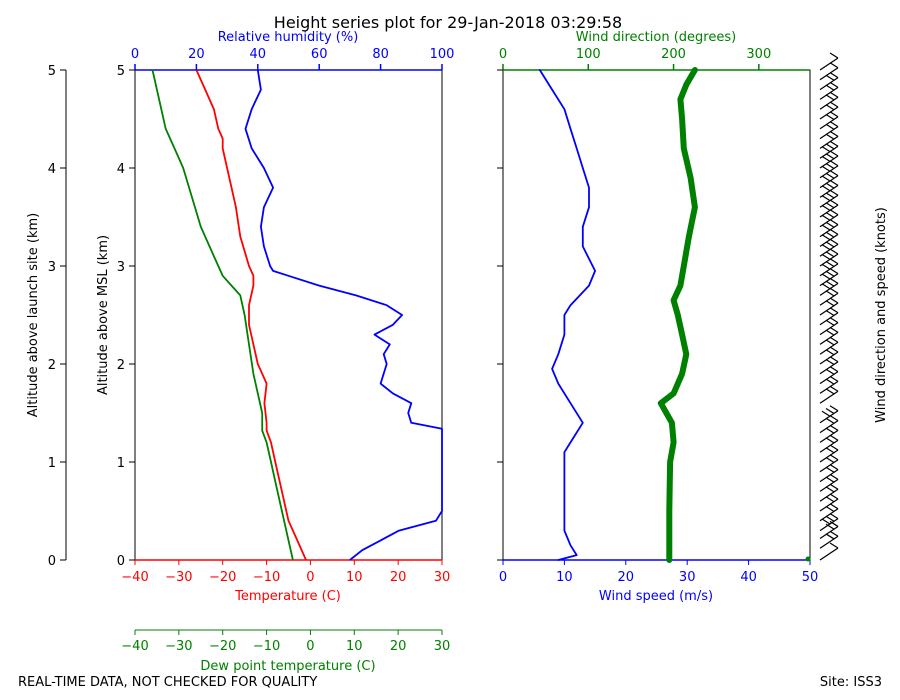 The image size is (900, 700). What do you see at coordinates (52, 169) in the screenshot?
I see `outer-altitude-tick-label: 4` at bounding box center [52, 169].